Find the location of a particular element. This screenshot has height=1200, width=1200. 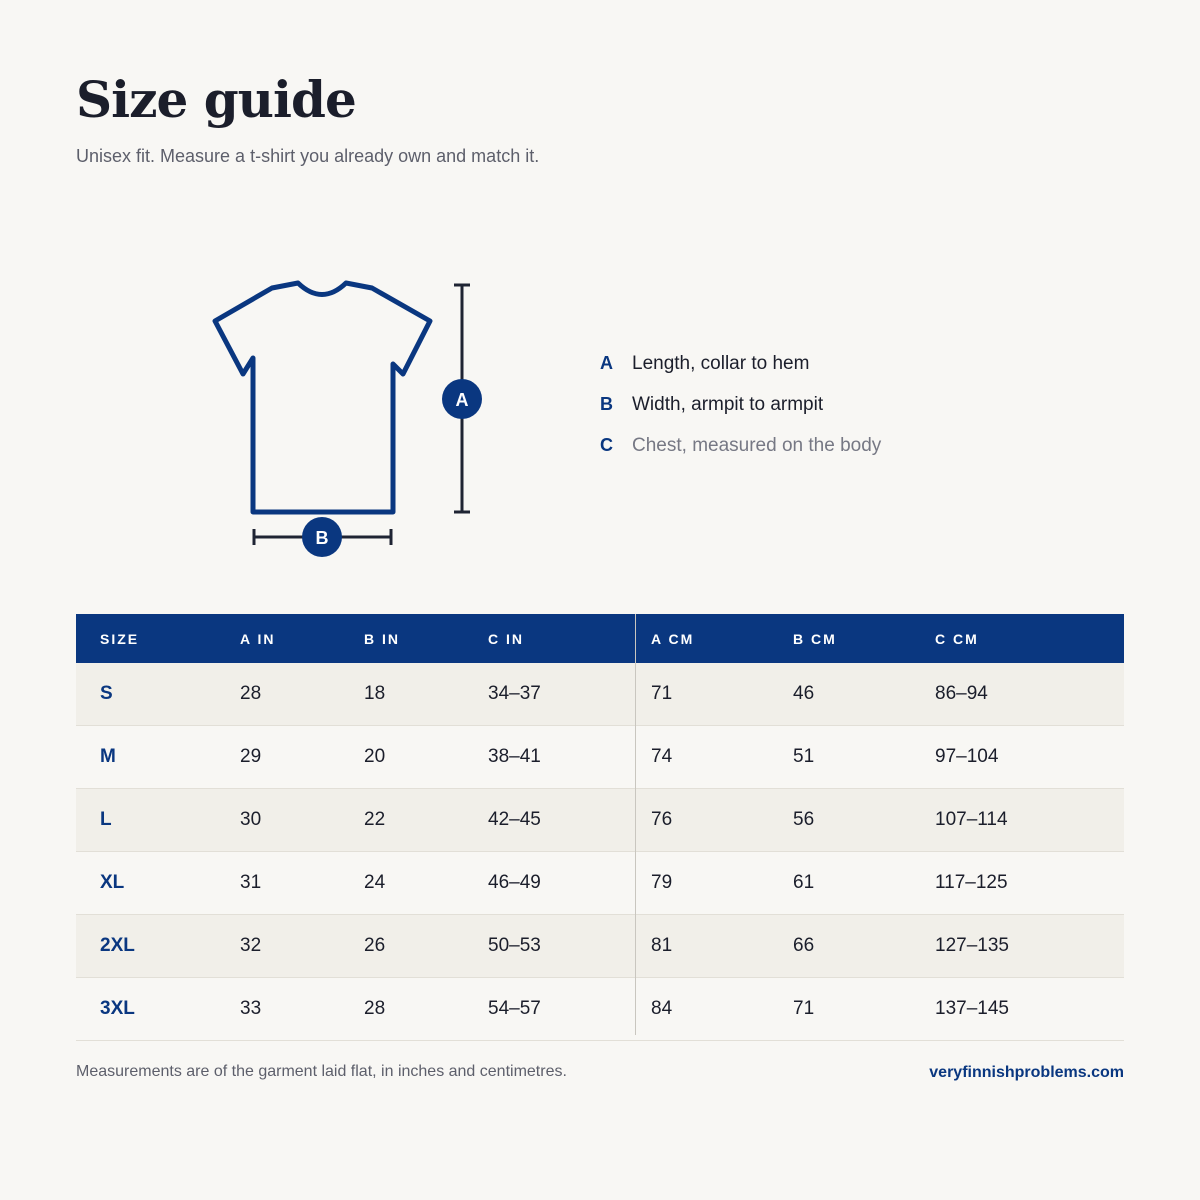

site-link: veryfinnishproblems.com is located at coordinates (1026, 1072).